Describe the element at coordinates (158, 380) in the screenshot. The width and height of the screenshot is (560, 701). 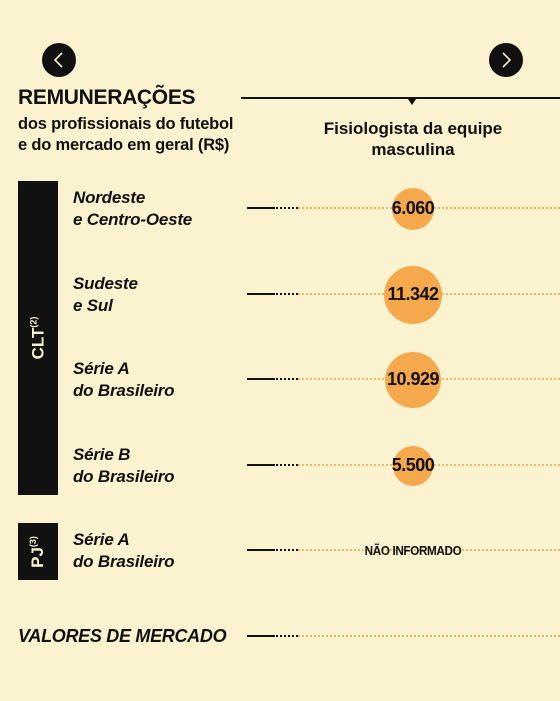
I see `row-label-2: Série A do Brasileiro` at that location.